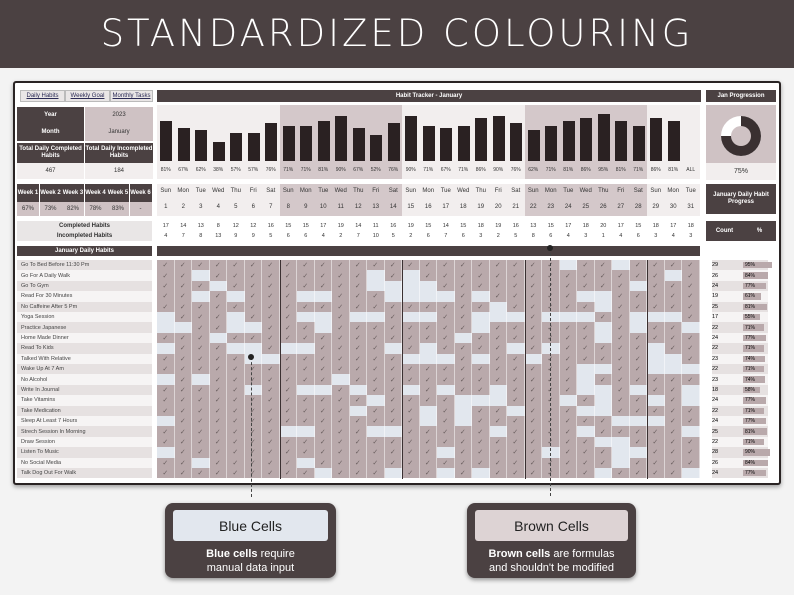 The height and width of the screenshot is (595, 794). I want to click on month-value: January, so click(119, 132).